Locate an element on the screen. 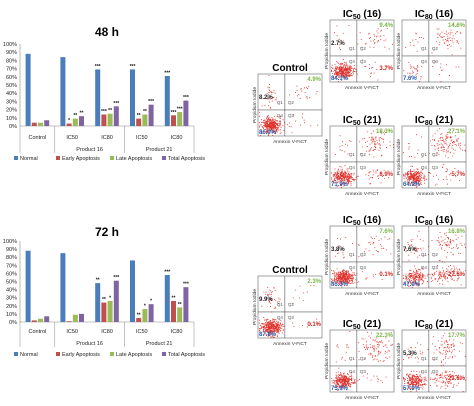  x-axis-label: Annexin V-FICT is located at coordinates (362, 88).